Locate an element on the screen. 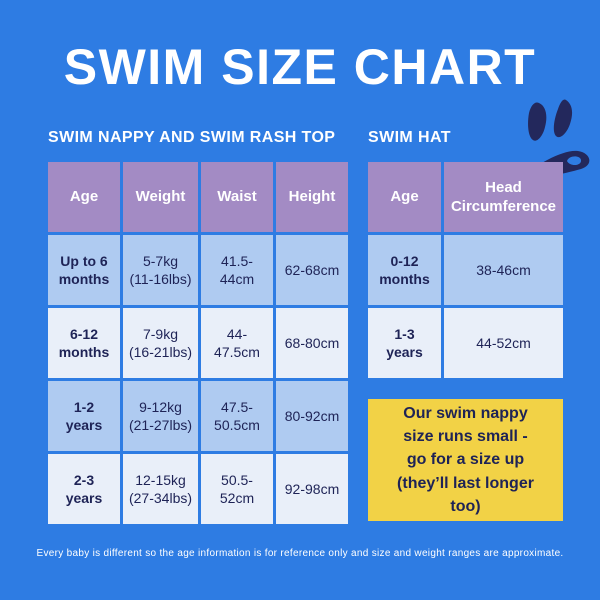  nappy-row4-age: 2-3 years is located at coordinates (84, 489).